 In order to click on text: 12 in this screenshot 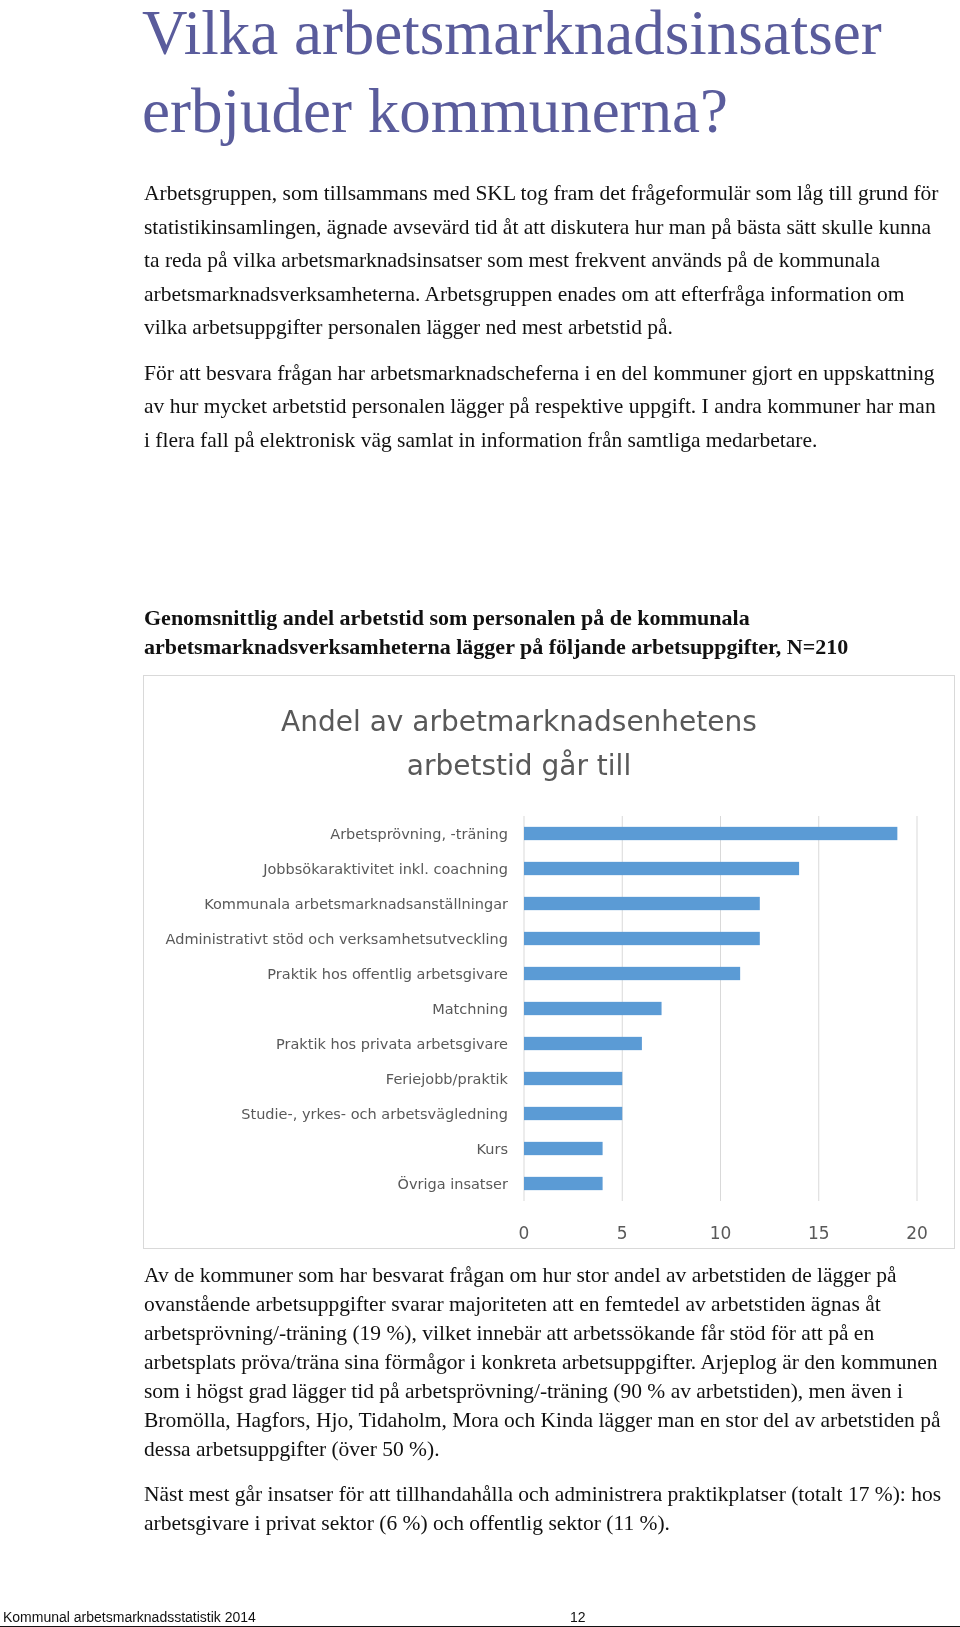, I will do `click(578, 1617)`.